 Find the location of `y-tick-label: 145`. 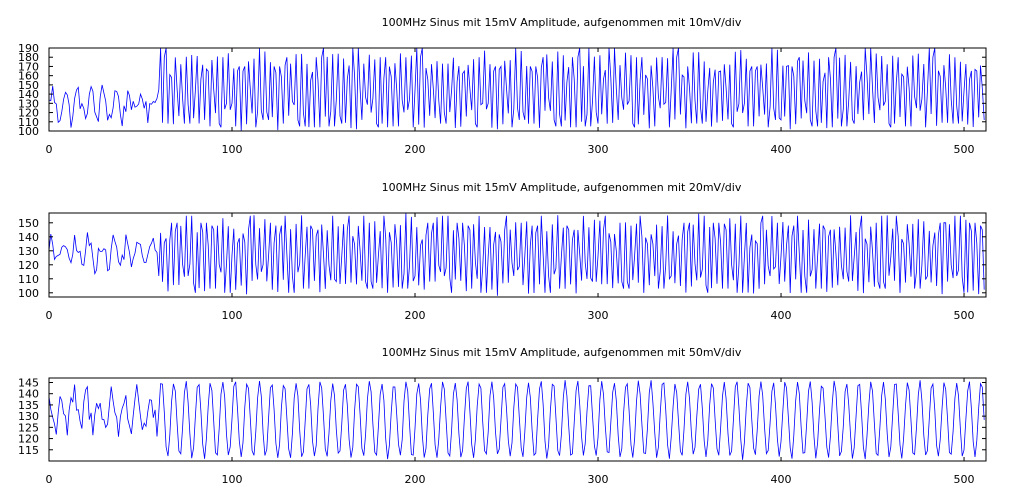

y-tick-label: 145 is located at coordinates (28, 382).